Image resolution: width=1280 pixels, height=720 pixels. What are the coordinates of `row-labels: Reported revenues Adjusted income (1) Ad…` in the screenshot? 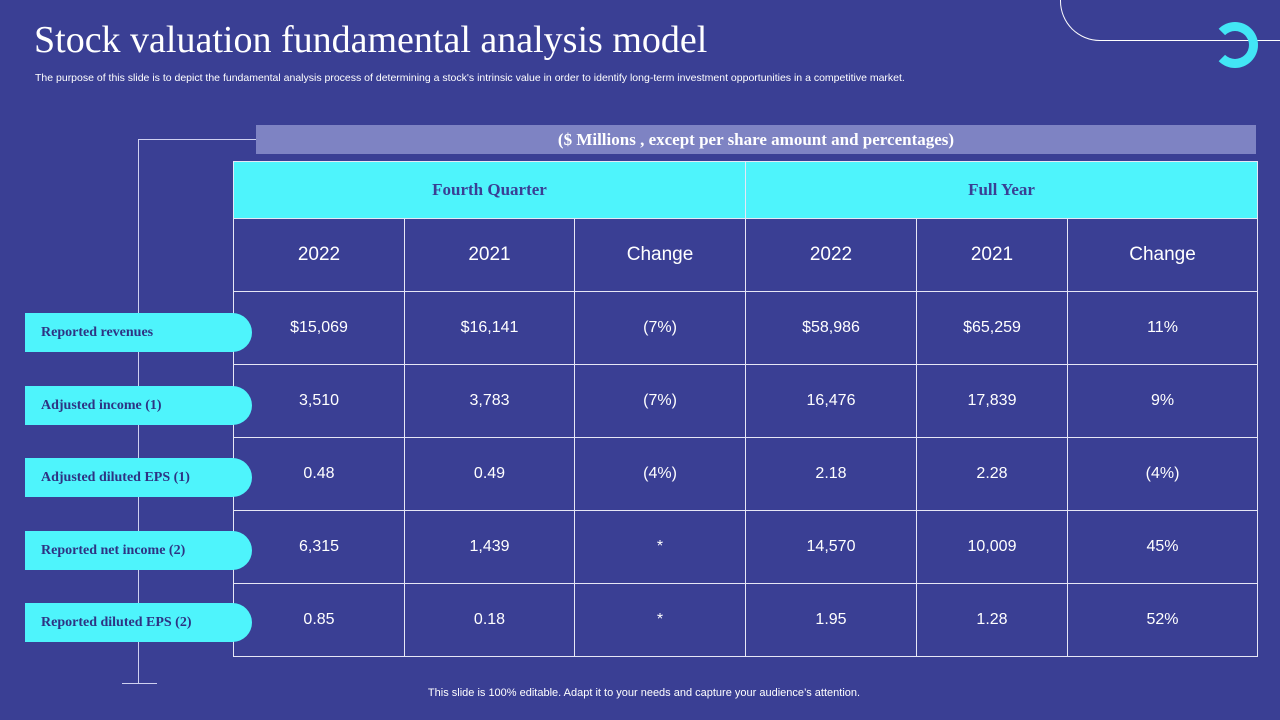 It's located at (138, 494).